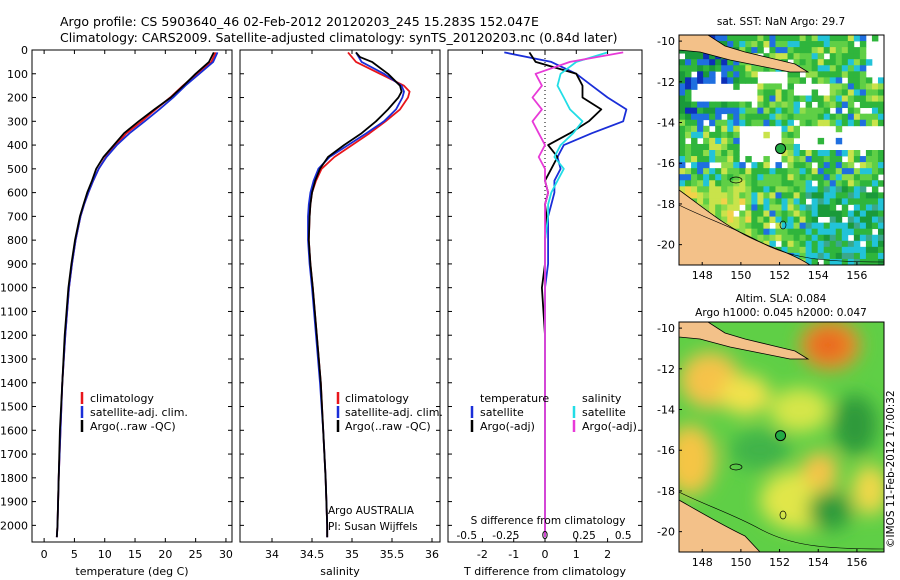 The image size is (900, 580). I want to click on depth-tick-label: 900, so click(17, 264).